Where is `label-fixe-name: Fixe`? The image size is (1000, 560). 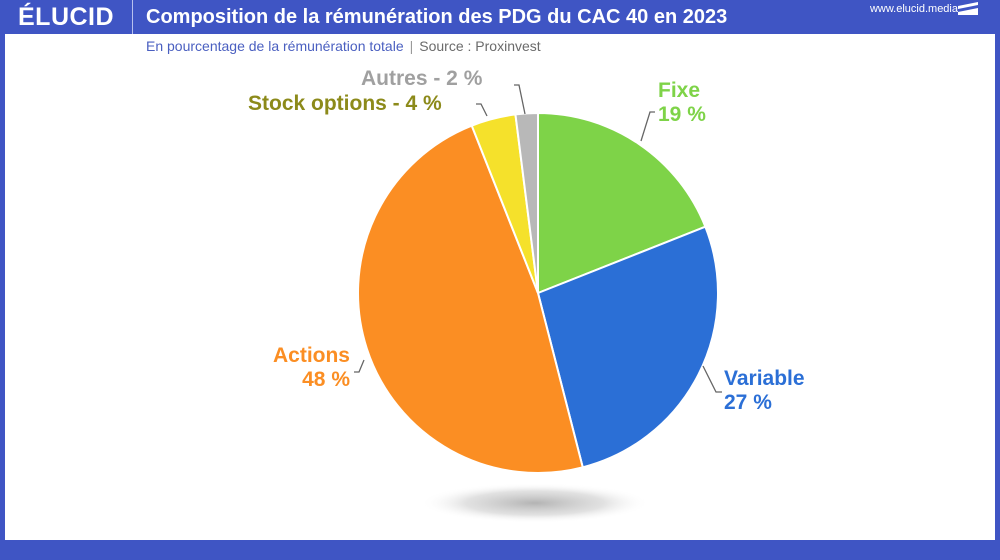
label-fixe-name: Fixe is located at coordinates (679, 90).